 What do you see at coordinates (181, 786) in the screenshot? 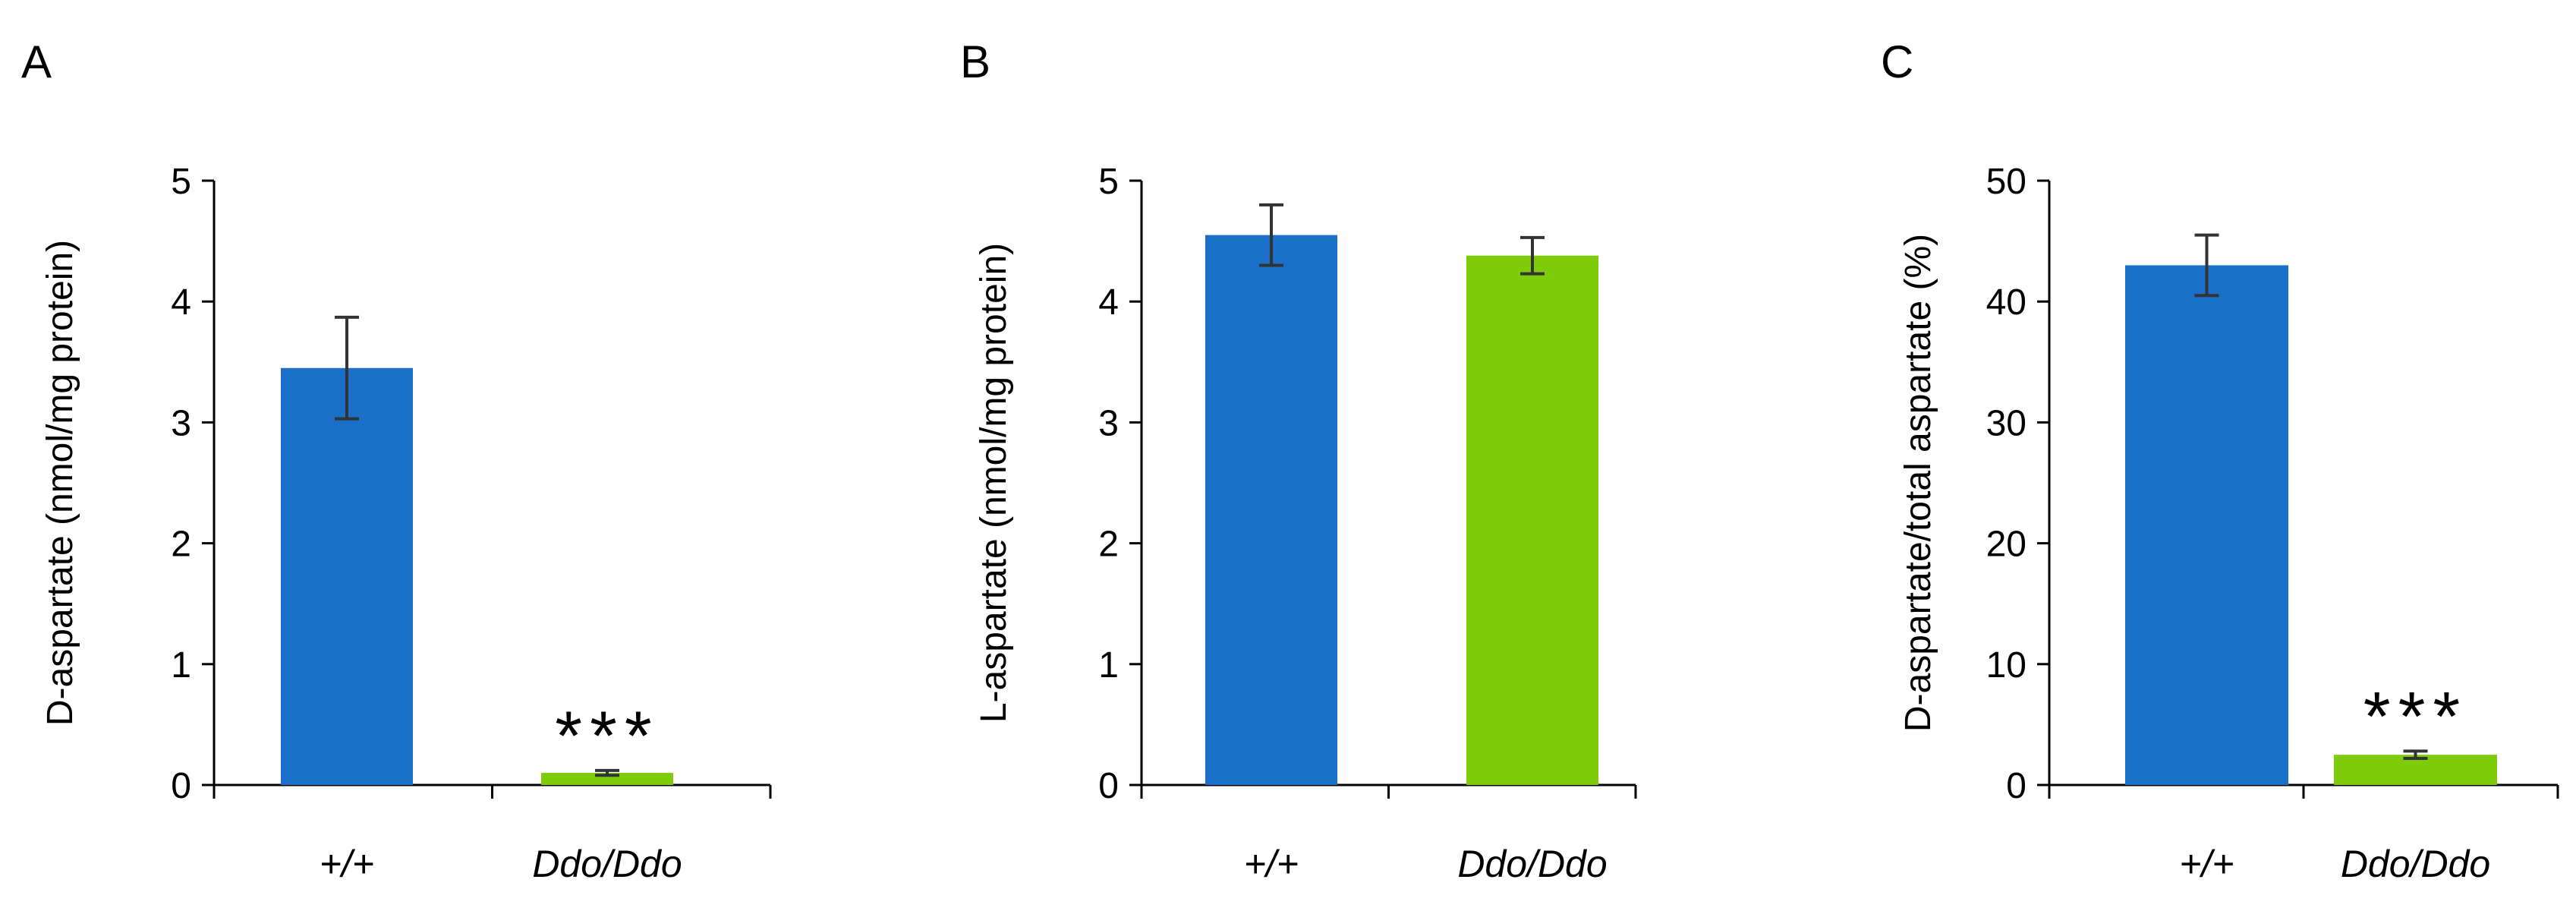
I see `panel-a-y-tick-label: 0` at bounding box center [181, 786].